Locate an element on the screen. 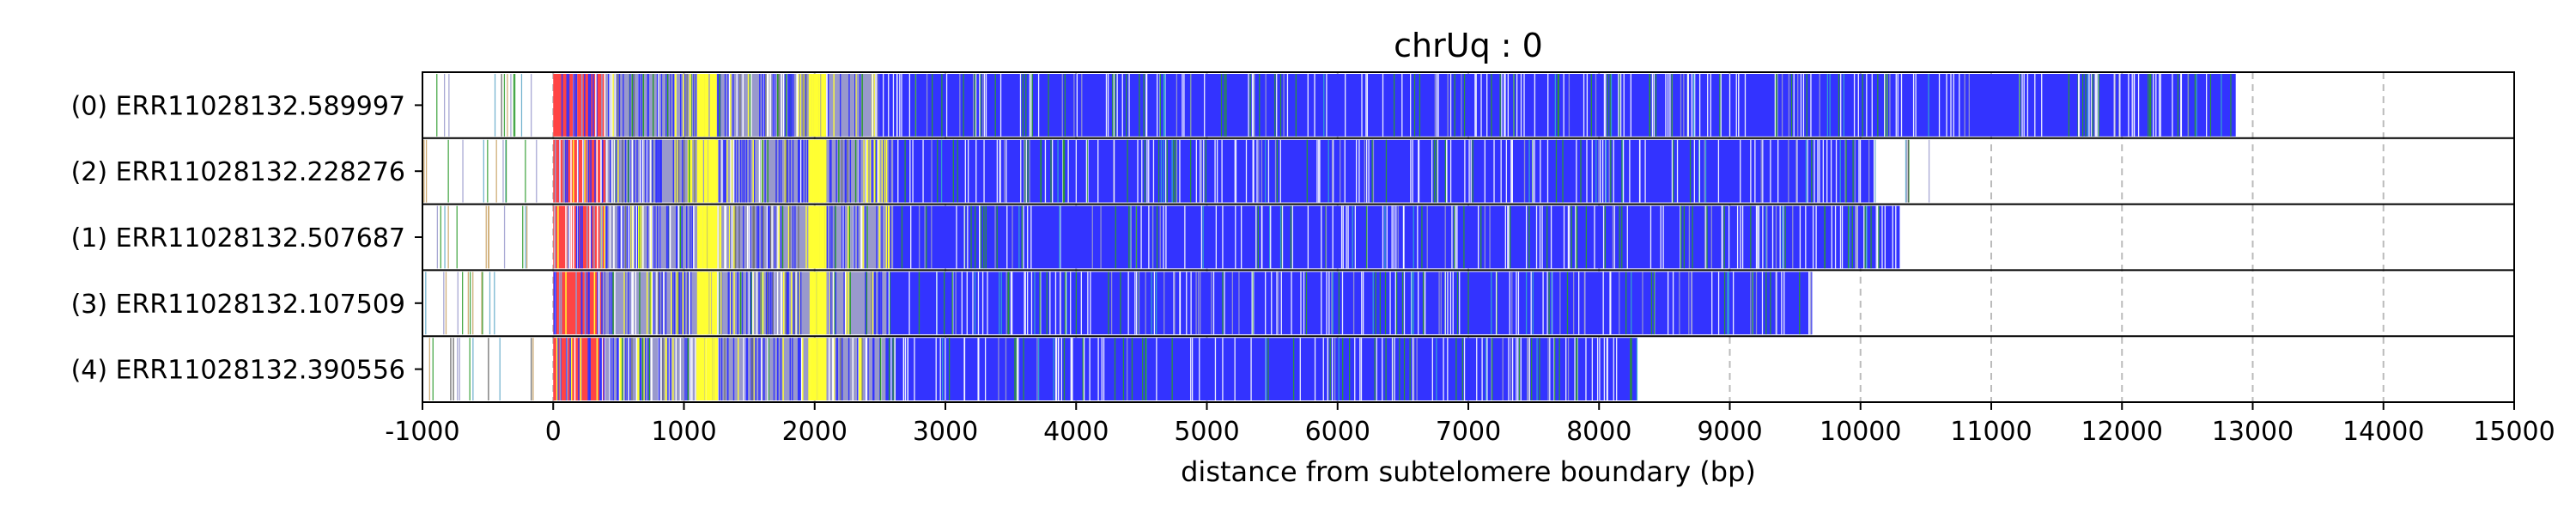 This screenshot has width=2576, height=519. x-tick-label: 3000 is located at coordinates (946, 432).